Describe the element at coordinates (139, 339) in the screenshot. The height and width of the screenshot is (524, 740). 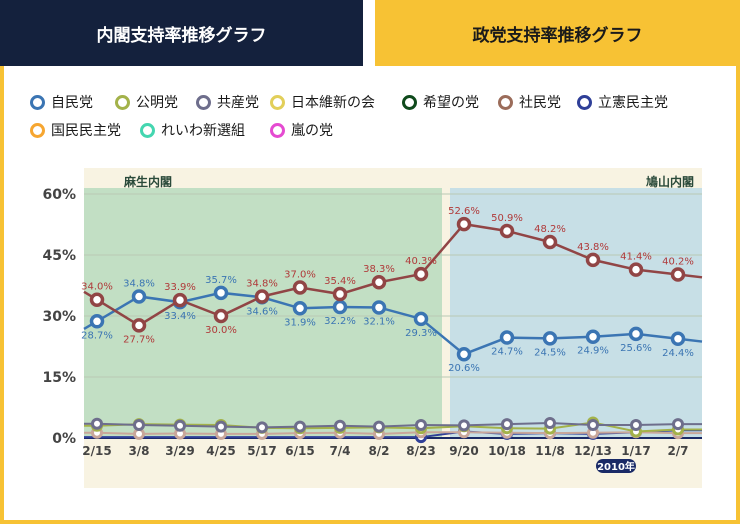
I see `data-label: 27.7%` at that location.